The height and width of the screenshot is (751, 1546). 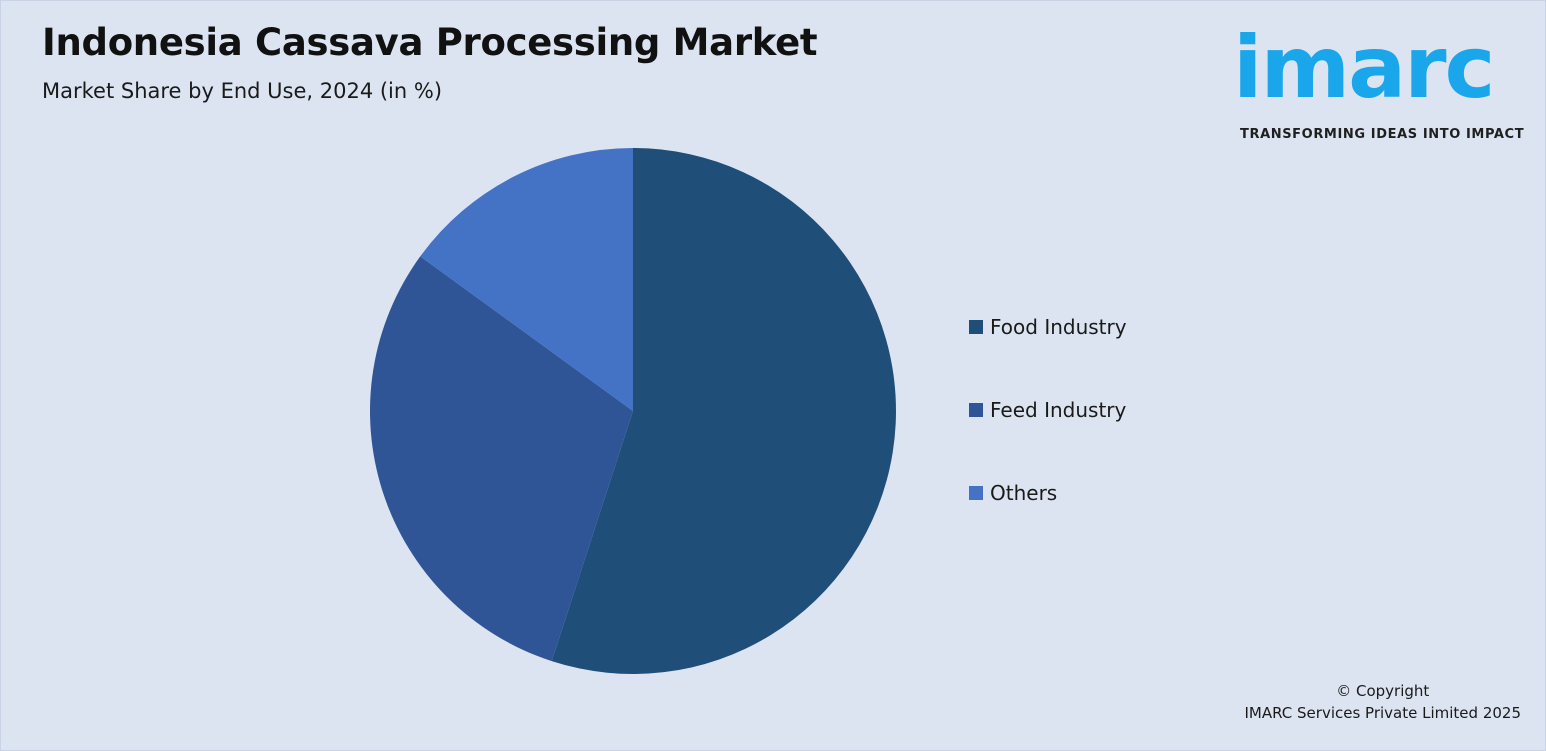 What do you see at coordinates (1382, 713) in the screenshot?
I see `copyright-line-2: IMARC Services Private Limited 2025` at bounding box center [1382, 713].